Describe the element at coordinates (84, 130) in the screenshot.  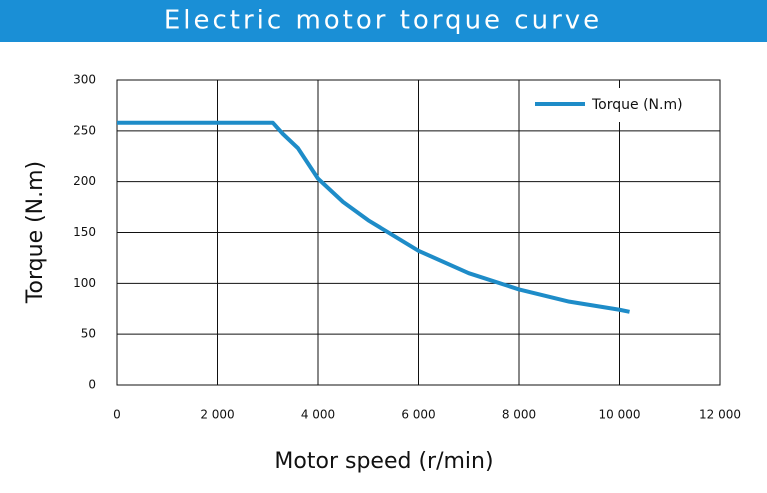
I see `y-tick-label: 250` at that location.